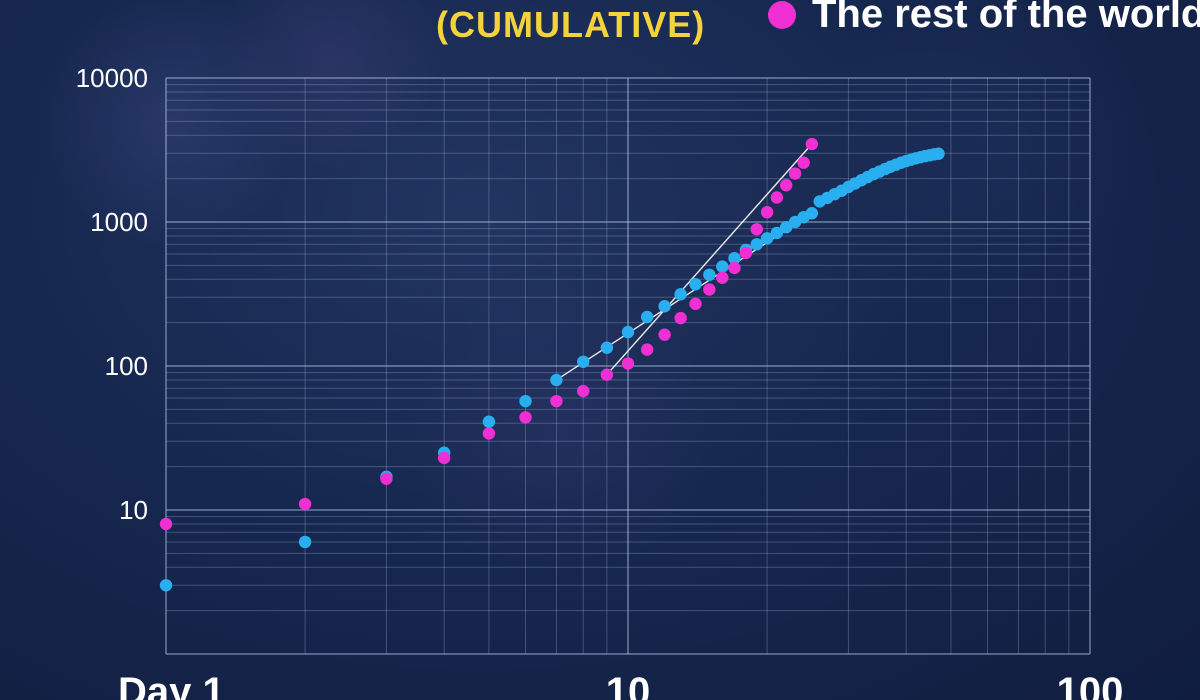 This screenshot has width=1200, height=700. What do you see at coordinates (119, 222) in the screenshot?
I see `y-tick-label: 1000` at bounding box center [119, 222].